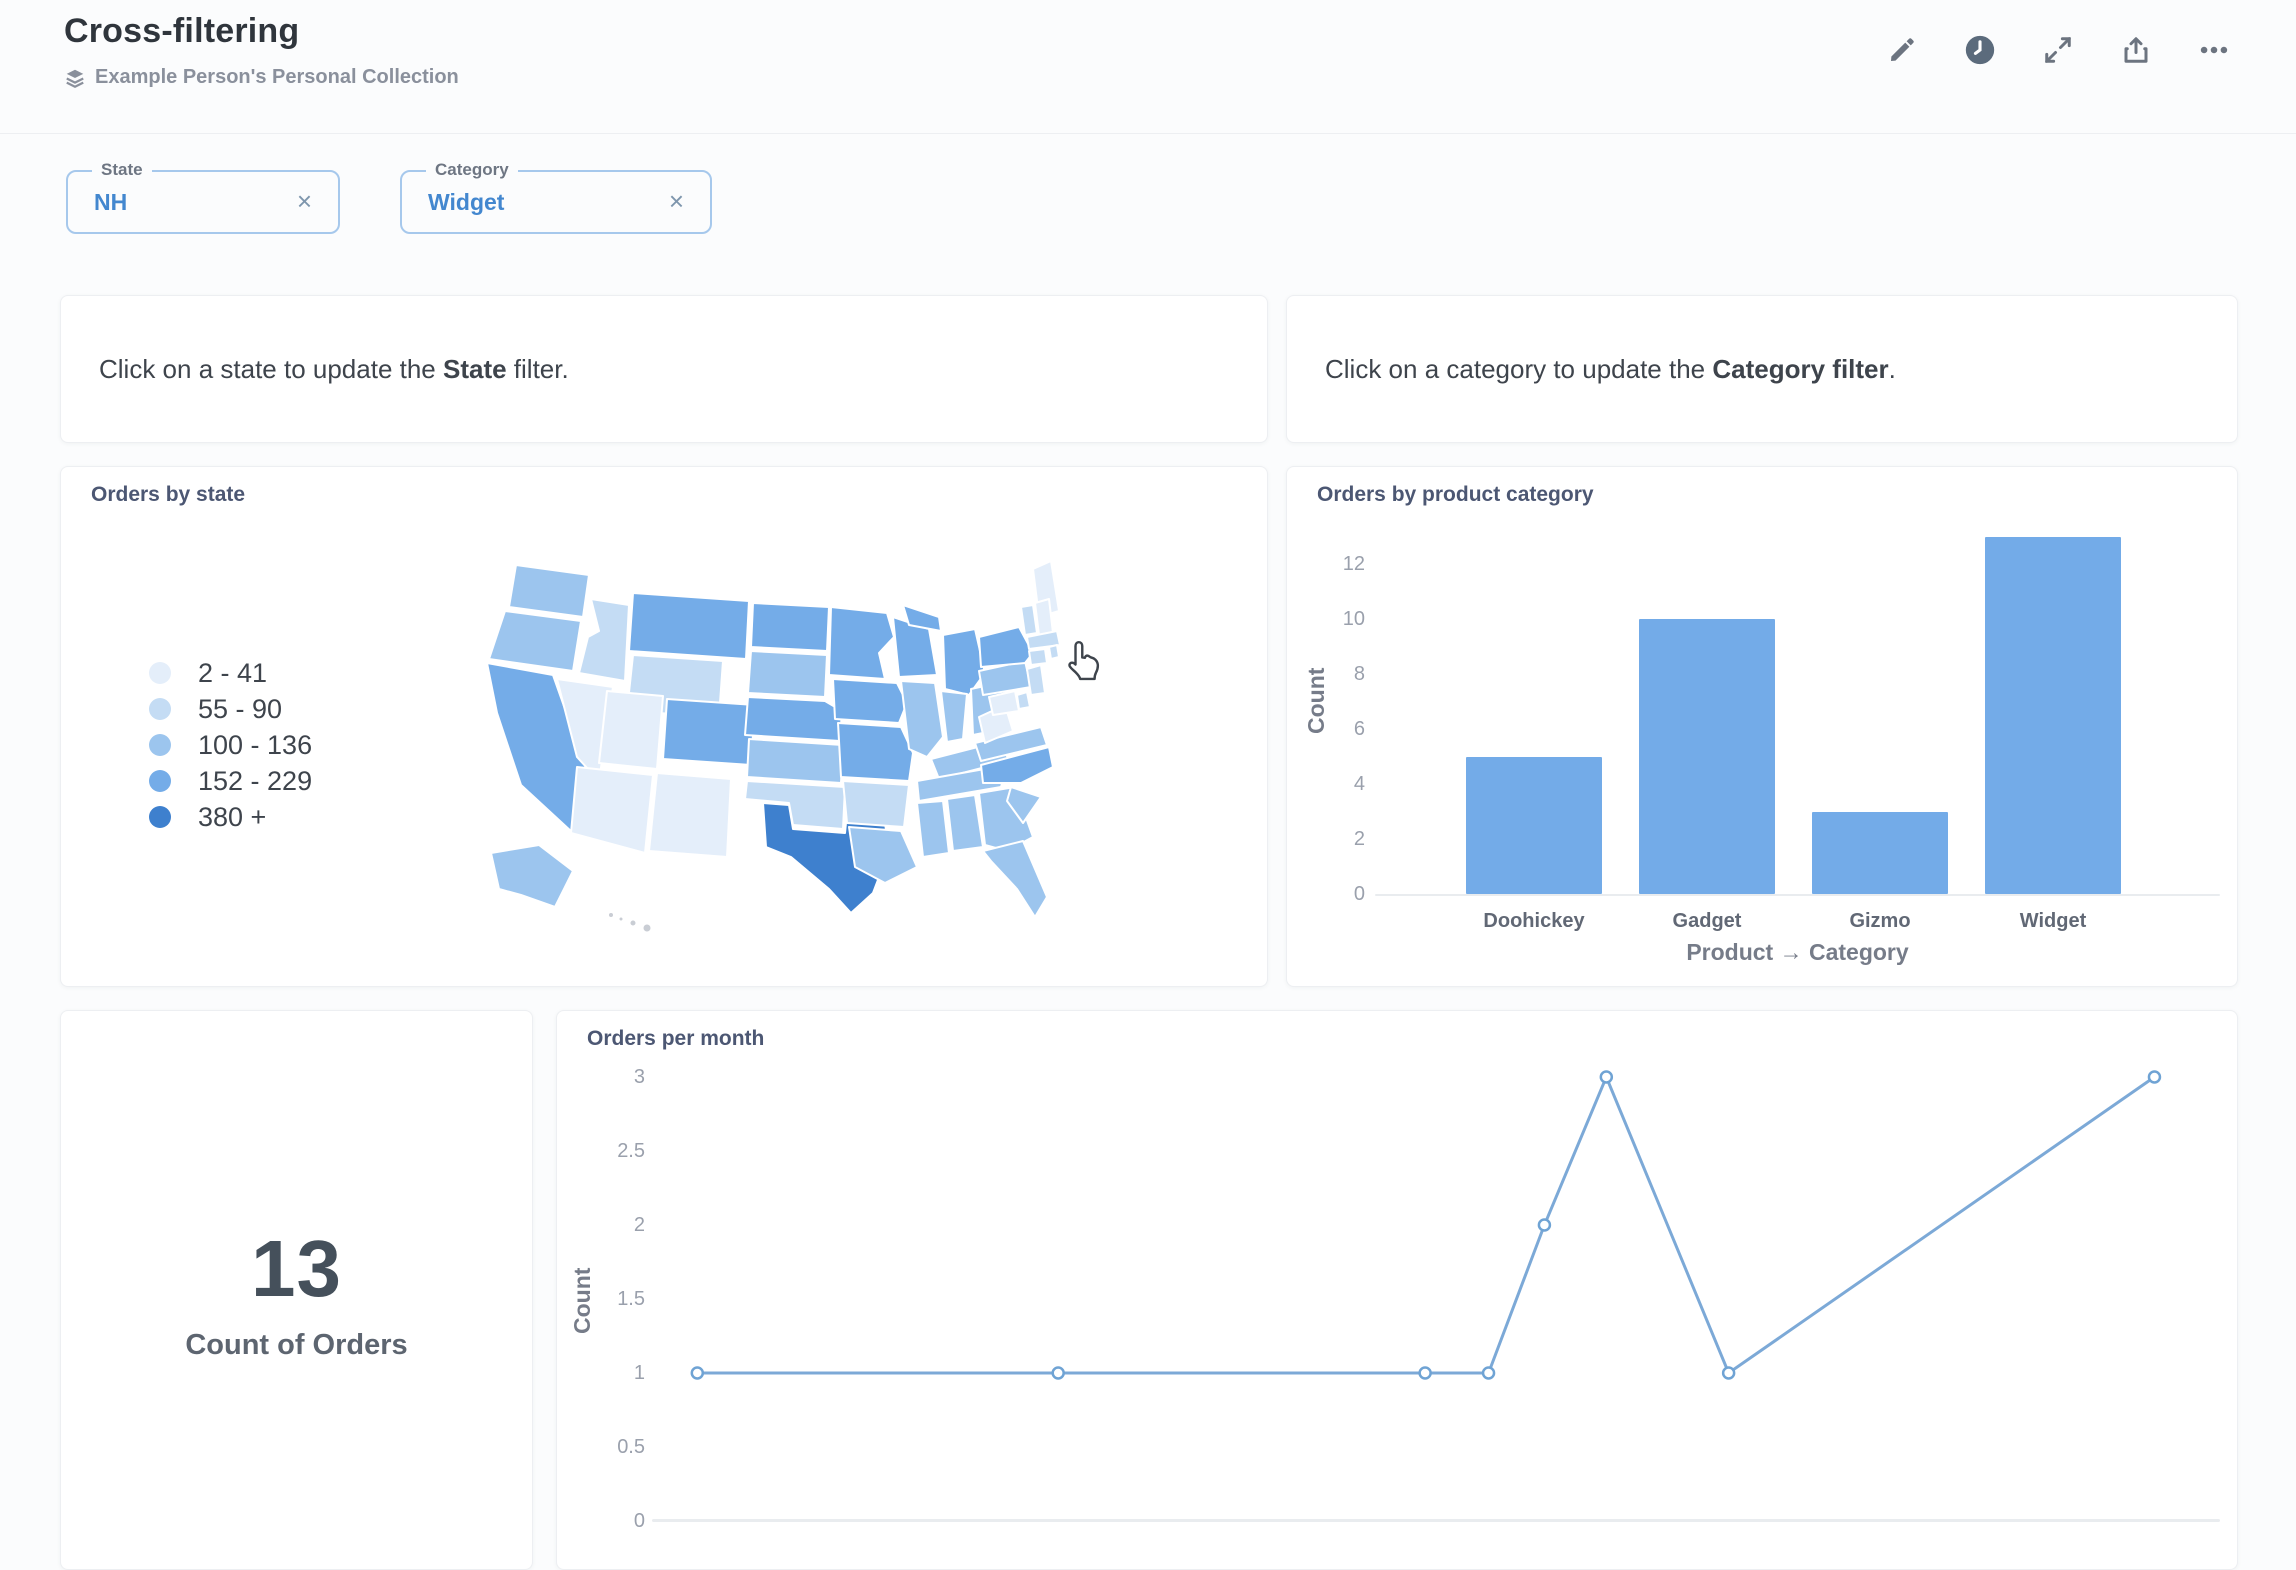 The height and width of the screenshot is (1570, 2296). What do you see at coordinates (689, 626) in the screenshot?
I see `map-state-mt` at bounding box center [689, 626].